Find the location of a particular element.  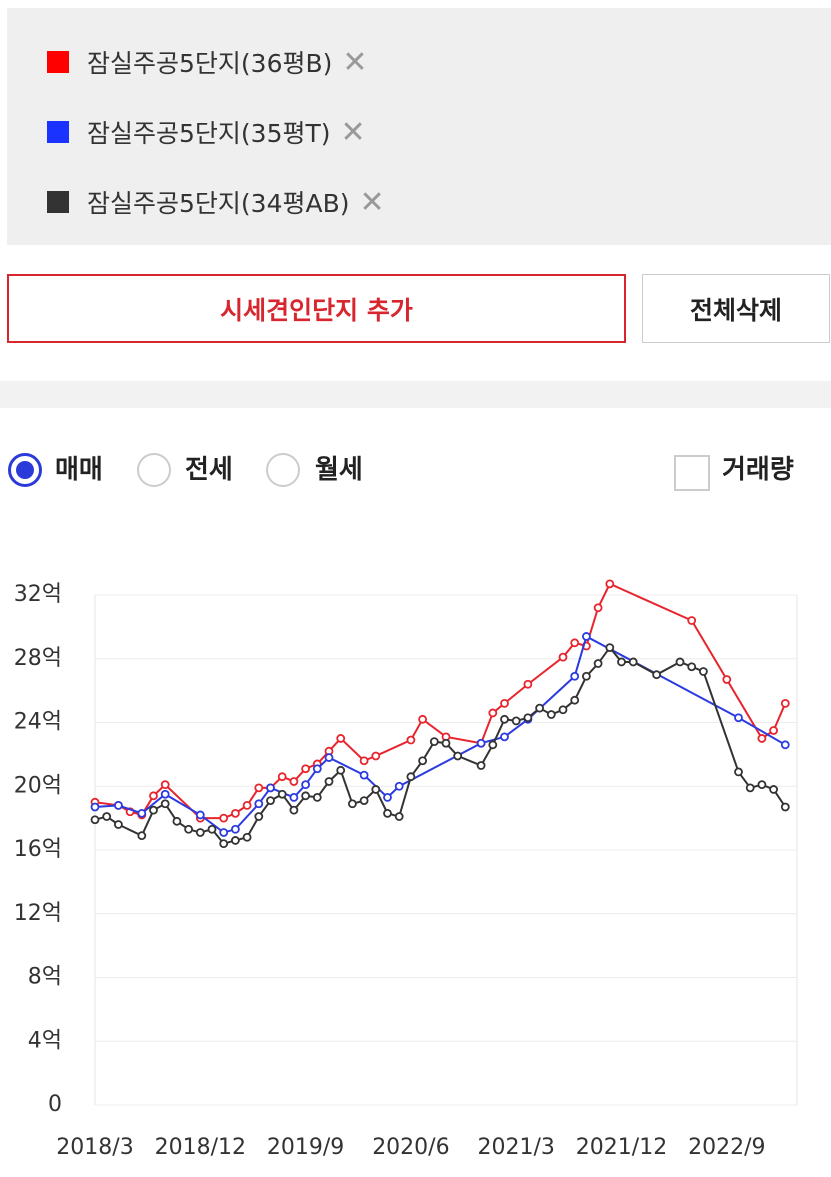

x-tick-label: 2018/12 is located at coordinates (200, 1147).